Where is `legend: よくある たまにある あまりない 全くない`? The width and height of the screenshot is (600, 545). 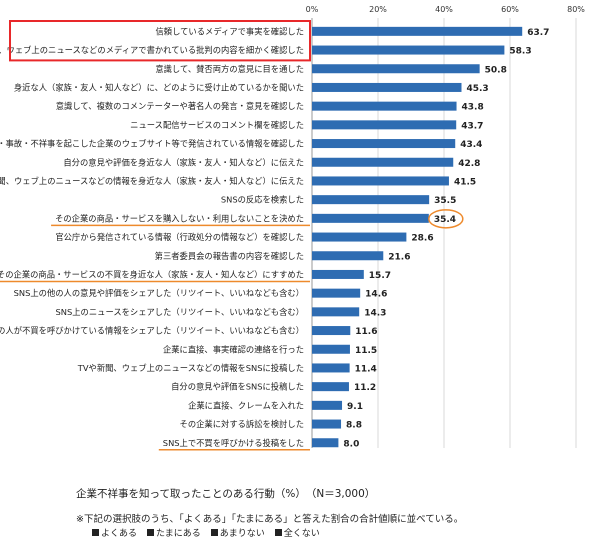
legend: よくある たまにある あまりない 全くない is located at coordinates (206, 532).